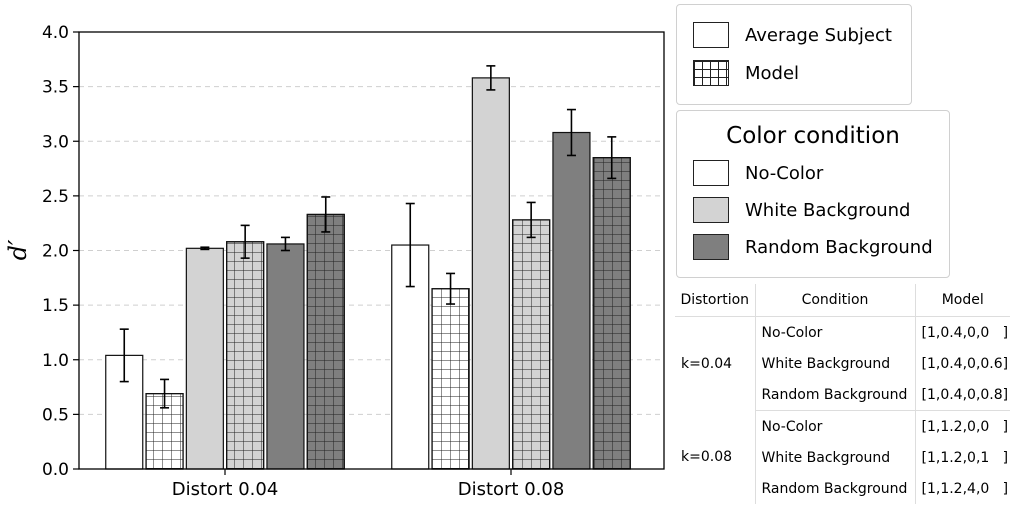  Describe the element at coordinates (835, 300) in the screenshot. I see `table-header: Condition` at that location.